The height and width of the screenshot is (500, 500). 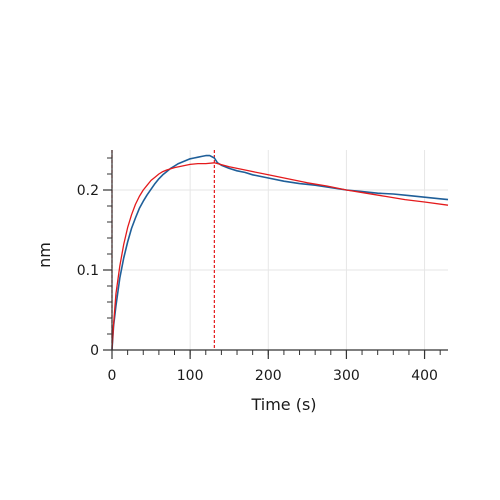 What do you see at coordinates (88, 191) in the screenshot?
I see `y-tick-label: 0.2` at bounding box center [88, 191].